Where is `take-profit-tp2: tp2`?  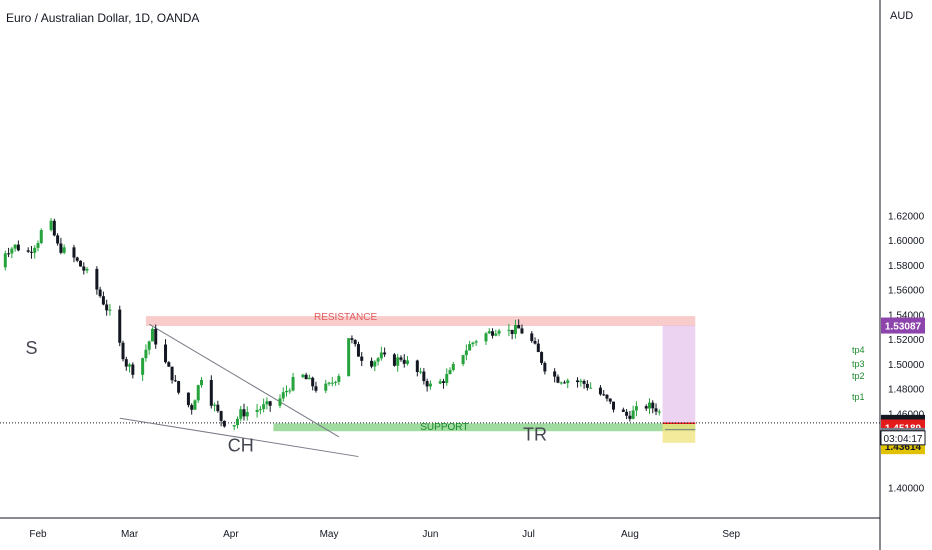
take-profit-tp2: tp2 is located at coordinates (858, 376).